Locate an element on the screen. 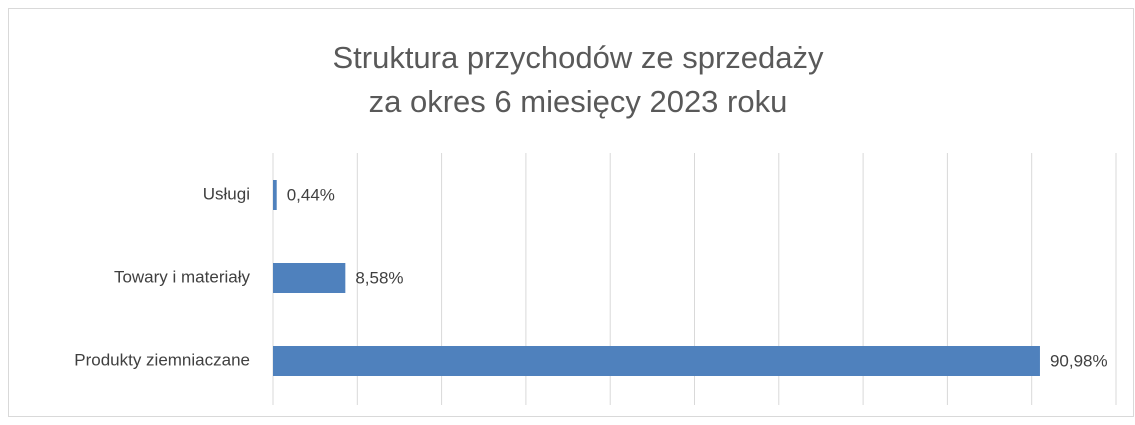 The width and height of the screenshot is (1135, 425). y-tick-label: Produkty ziemniaczane is located at coordinates (162, 359).